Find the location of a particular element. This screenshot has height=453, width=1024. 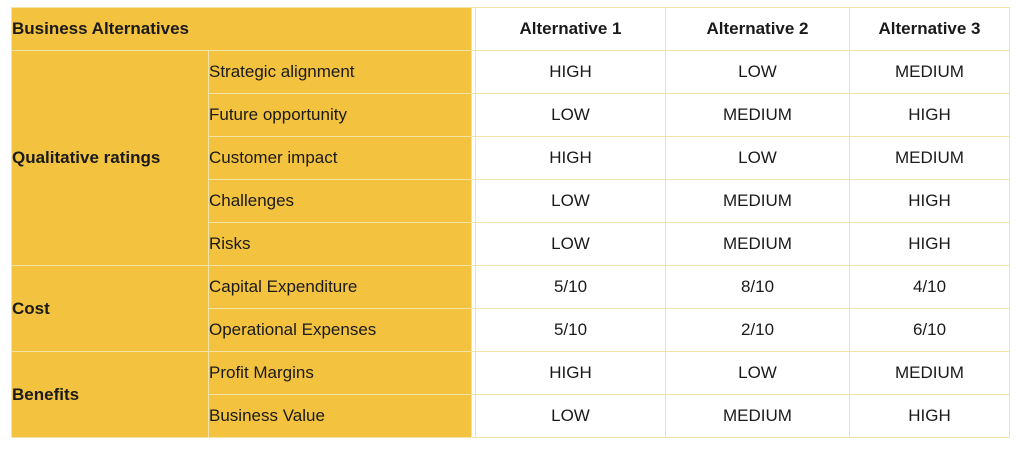

group-cost: Cost is located at coordinates (110, 308).